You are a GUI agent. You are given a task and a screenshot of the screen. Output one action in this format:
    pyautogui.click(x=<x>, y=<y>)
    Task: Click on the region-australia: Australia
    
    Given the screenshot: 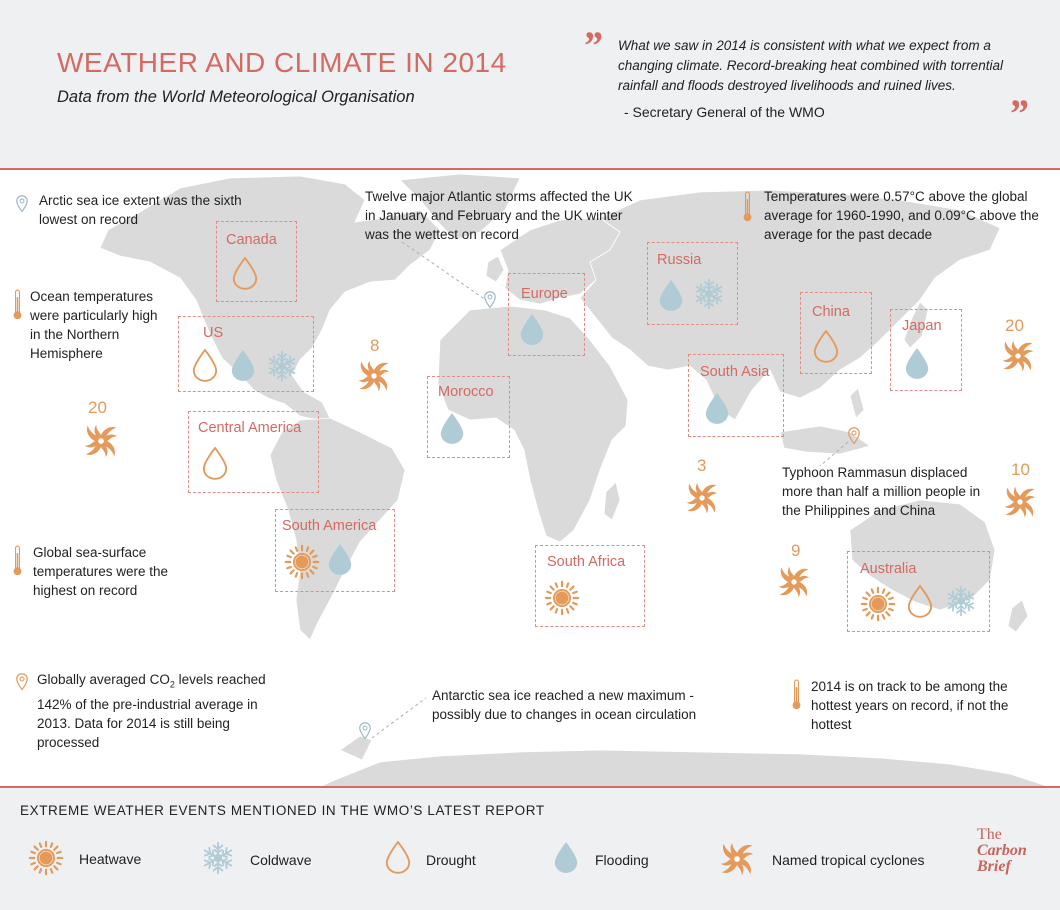 What is the action you would take?
    pyautogui.click(x=918, y=591)
    